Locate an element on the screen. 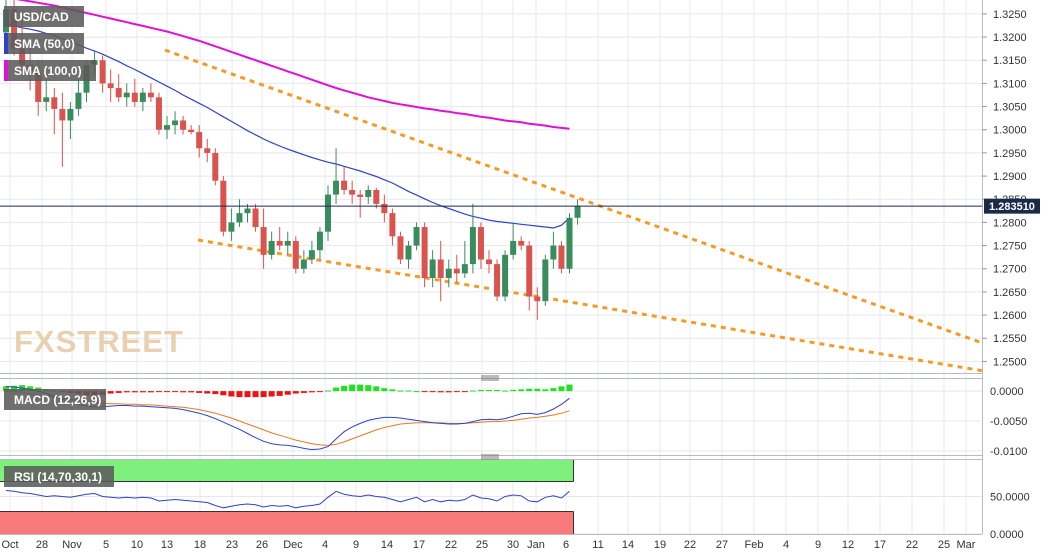 The image size is (1060, 560). x-tick-label: 18 is located at coordinates (200, 545).